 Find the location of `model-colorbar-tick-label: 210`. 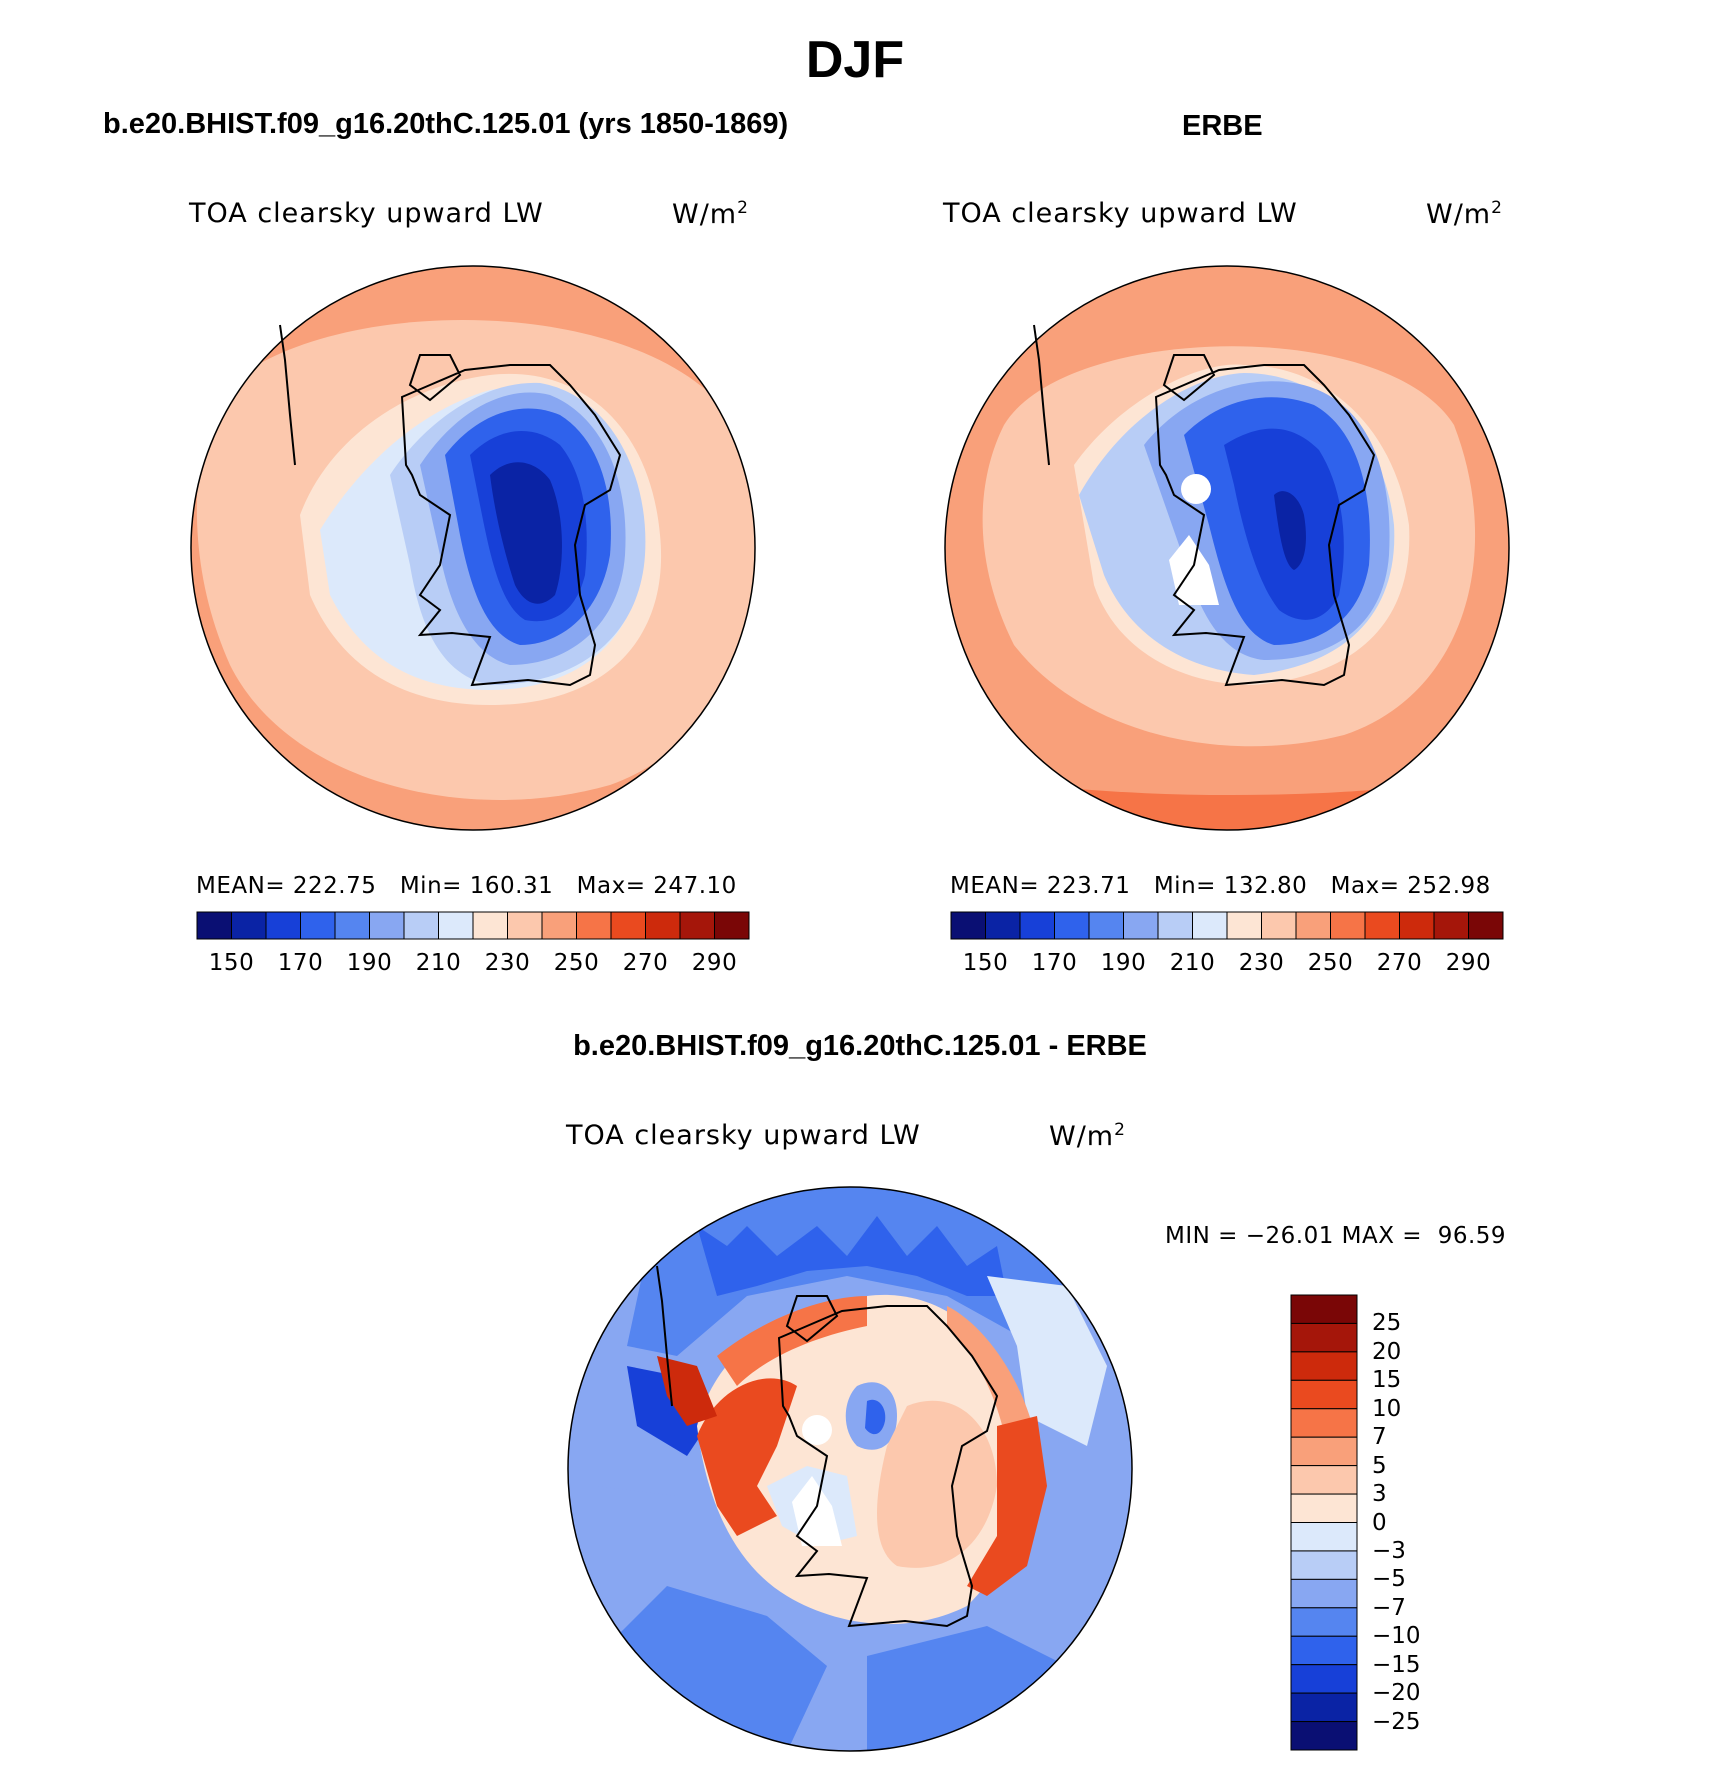

model-colorbar-tick-label: 210 is located at coordinates (438, 963).